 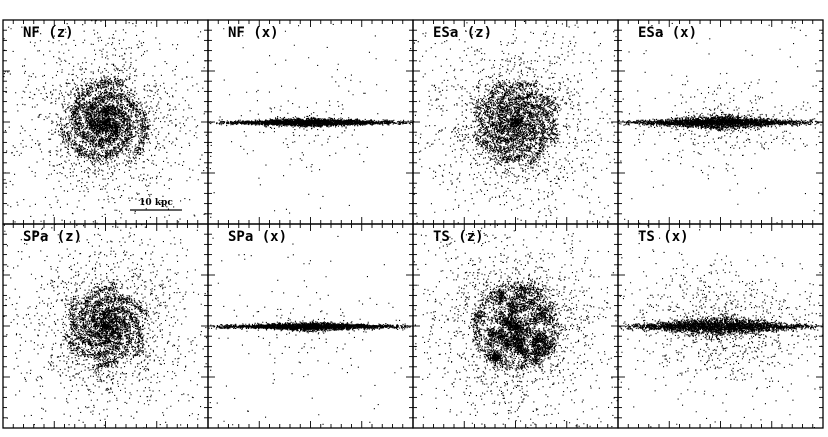 I want to click on panel-nf-z: NF (z), so click(x=105, y=122).